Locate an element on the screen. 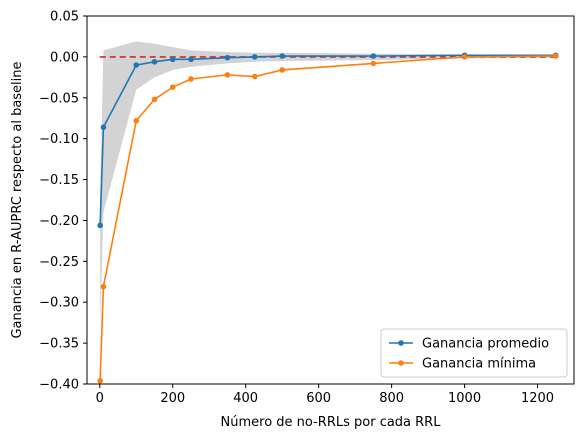 The image size is (587, 438). x-tick-label: 200 is located at coordinates (172, 398).